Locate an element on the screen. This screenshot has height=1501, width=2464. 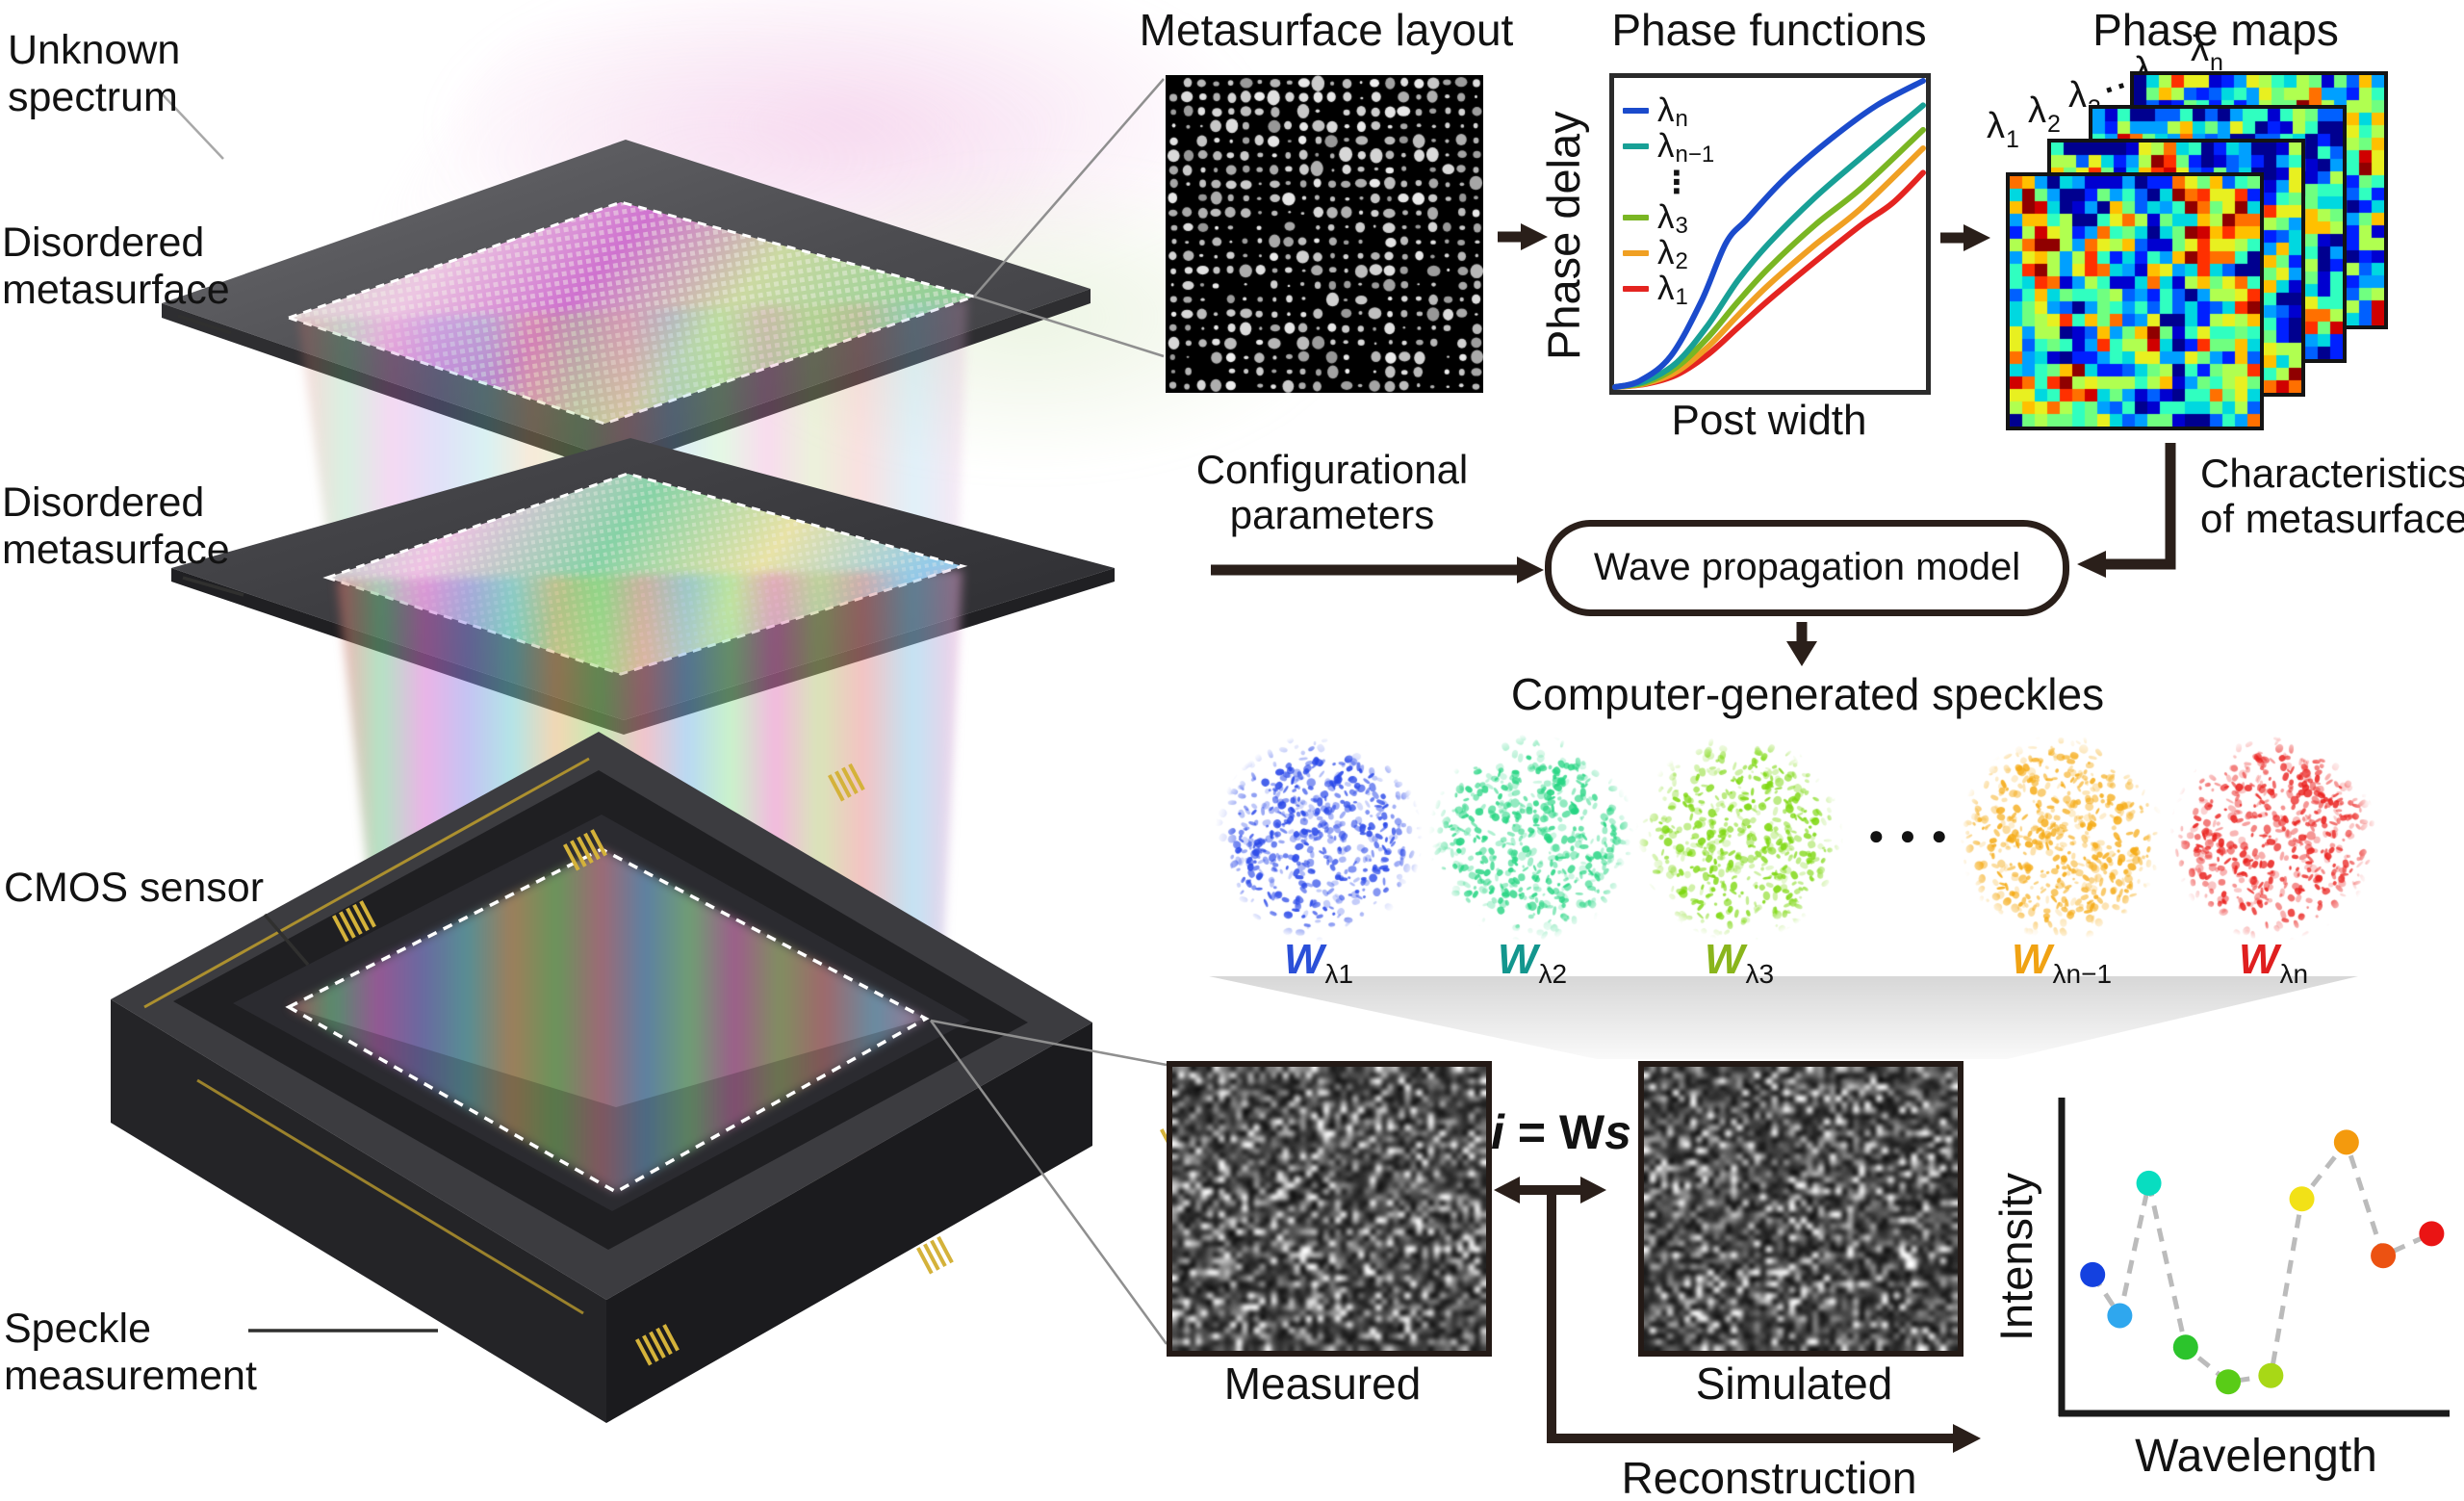
label-cmos-sensor: CMOS sensor is located at coordinates (134, 889).